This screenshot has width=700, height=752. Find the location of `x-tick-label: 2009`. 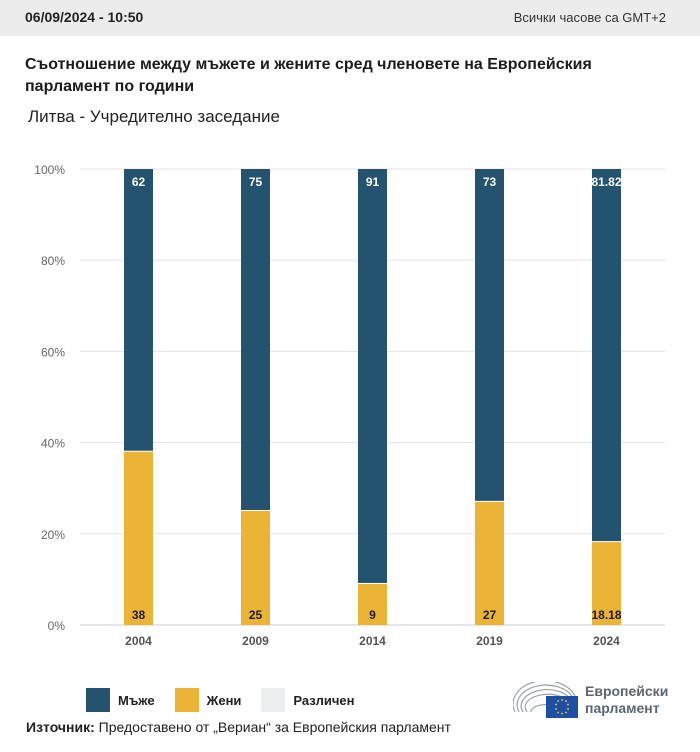

x-tick-label: 2009 is located at coordinates (255, 641).